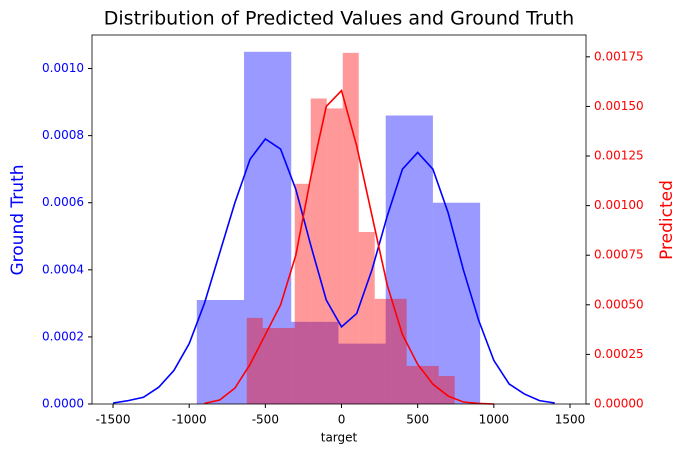 This screenshot has width=685, height=455. Describe the element at coordinates (417, 420) in the screenshot. I see `x-tick-label: 500` at that location.